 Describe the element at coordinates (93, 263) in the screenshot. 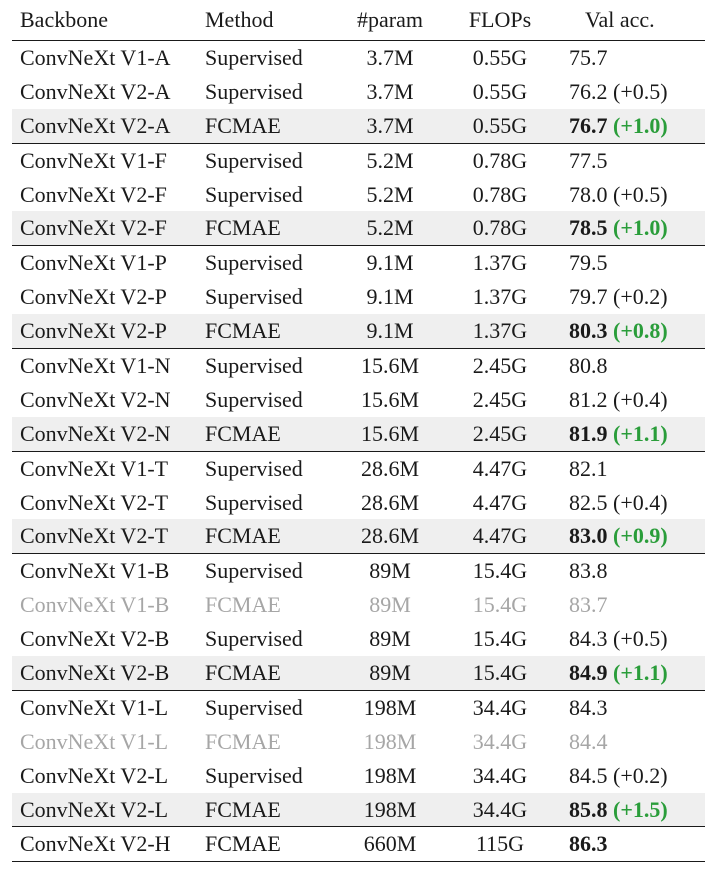

I see `cell-backbone: ConvNeXt V1-P` at that location.